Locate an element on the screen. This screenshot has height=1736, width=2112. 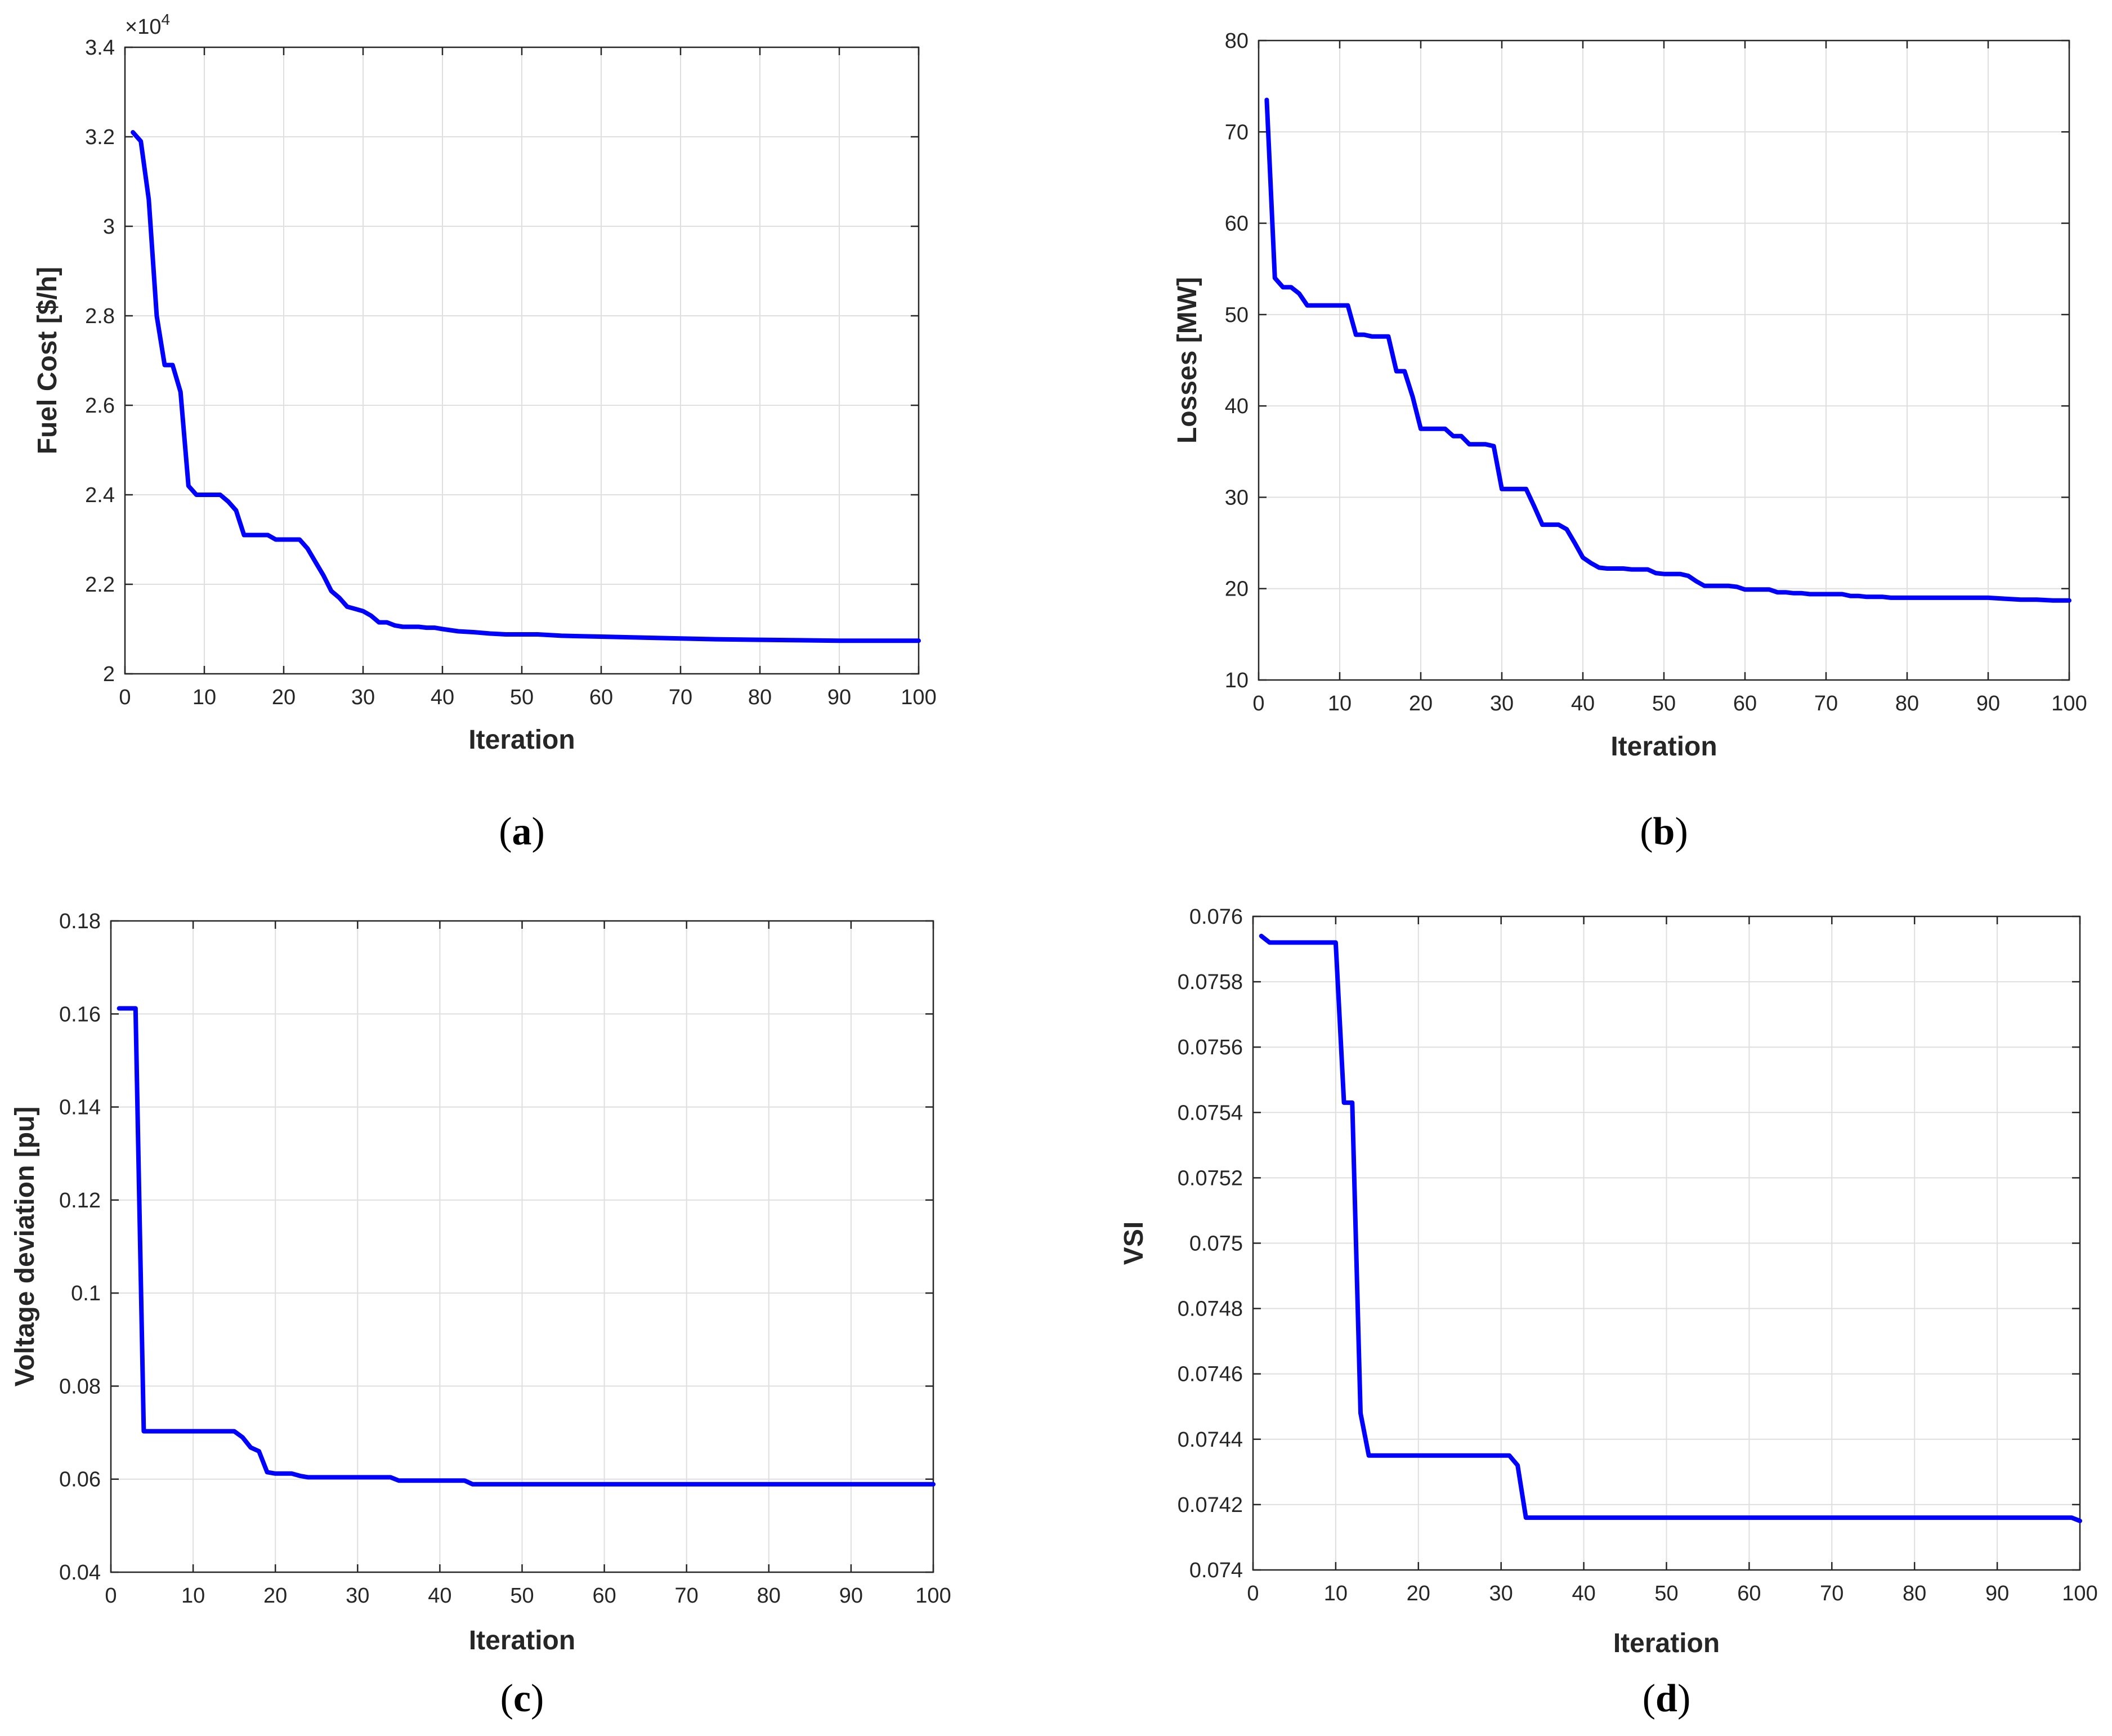
y-tick-label: 0.075 is located at coordinates (1216, 1244).